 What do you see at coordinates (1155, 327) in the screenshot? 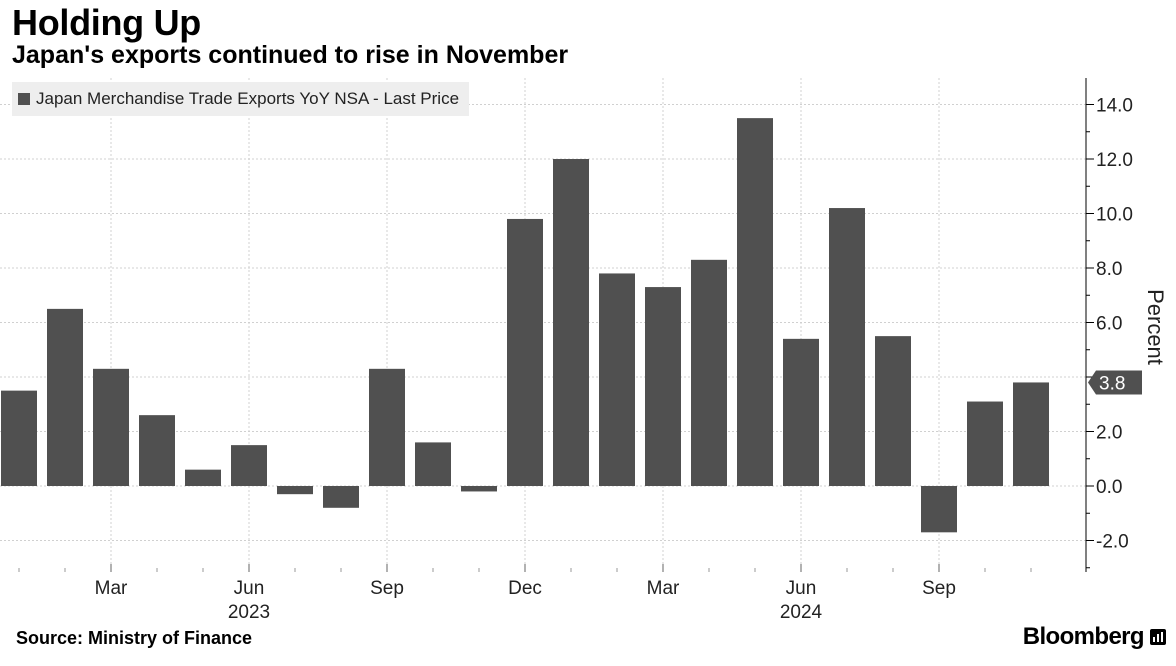
I see `y-axis-title: Percent` at bounding box center [1155, 327].